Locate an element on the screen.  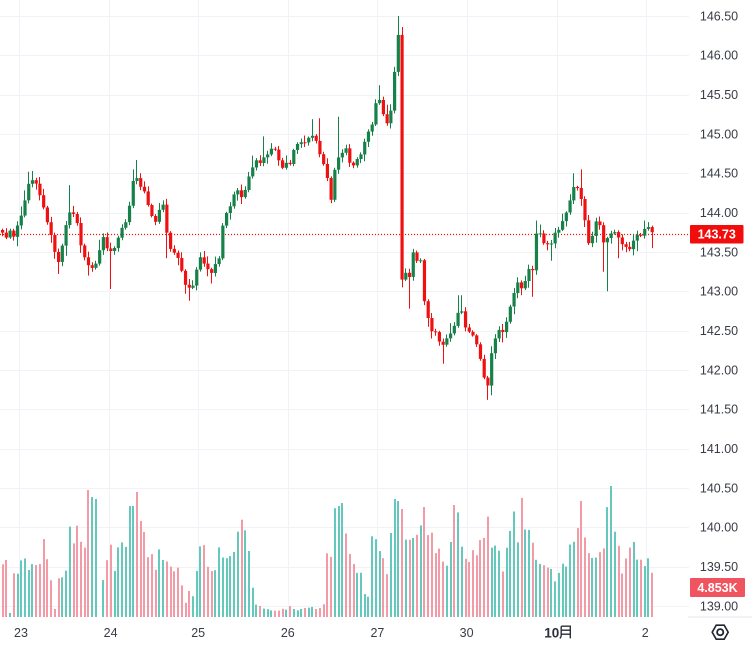
svg-text: 24 is located at coordinates (111, 633).